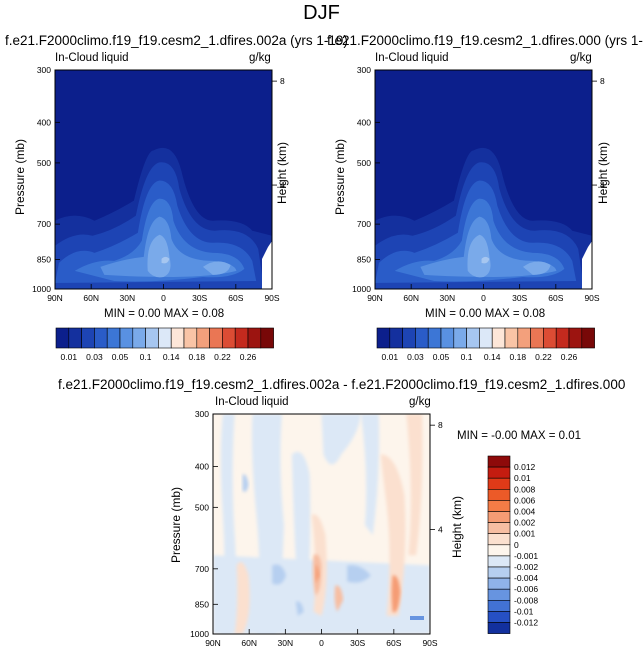 Image resolution: width=643 pixels, height=658 pixels. Describe the element at coordinates (375, 298) in the screenshot. I see `panel2-xtick-label: 90N` at that location.